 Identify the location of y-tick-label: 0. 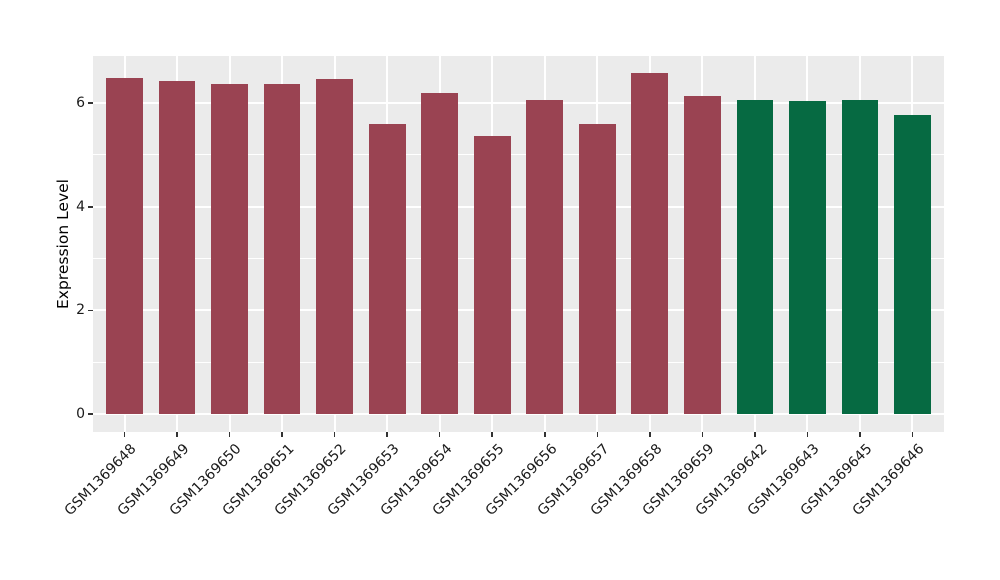
(80, 414).